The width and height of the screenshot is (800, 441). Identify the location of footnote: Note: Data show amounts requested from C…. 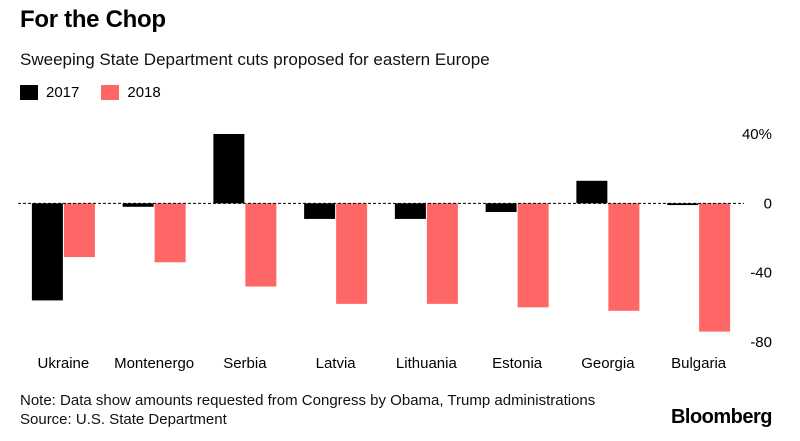
(308, 400).